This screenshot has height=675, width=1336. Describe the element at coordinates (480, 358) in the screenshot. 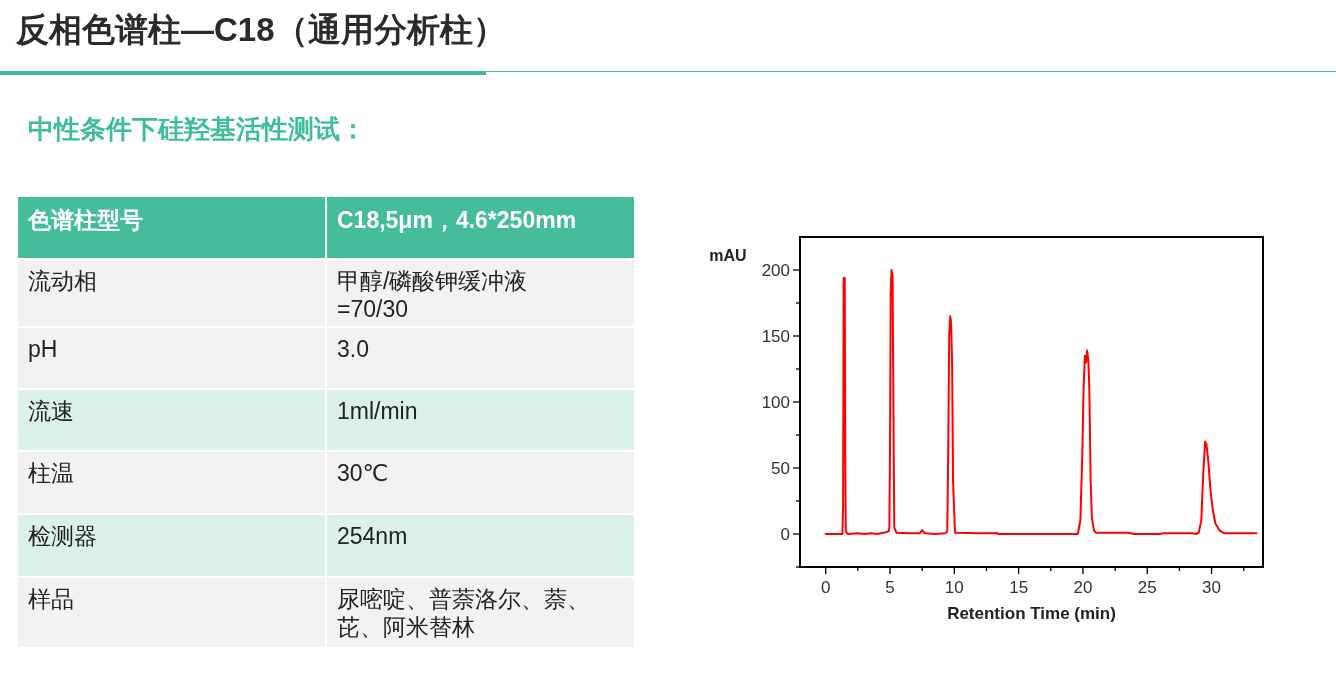

I see `text: 3.0` at that location.